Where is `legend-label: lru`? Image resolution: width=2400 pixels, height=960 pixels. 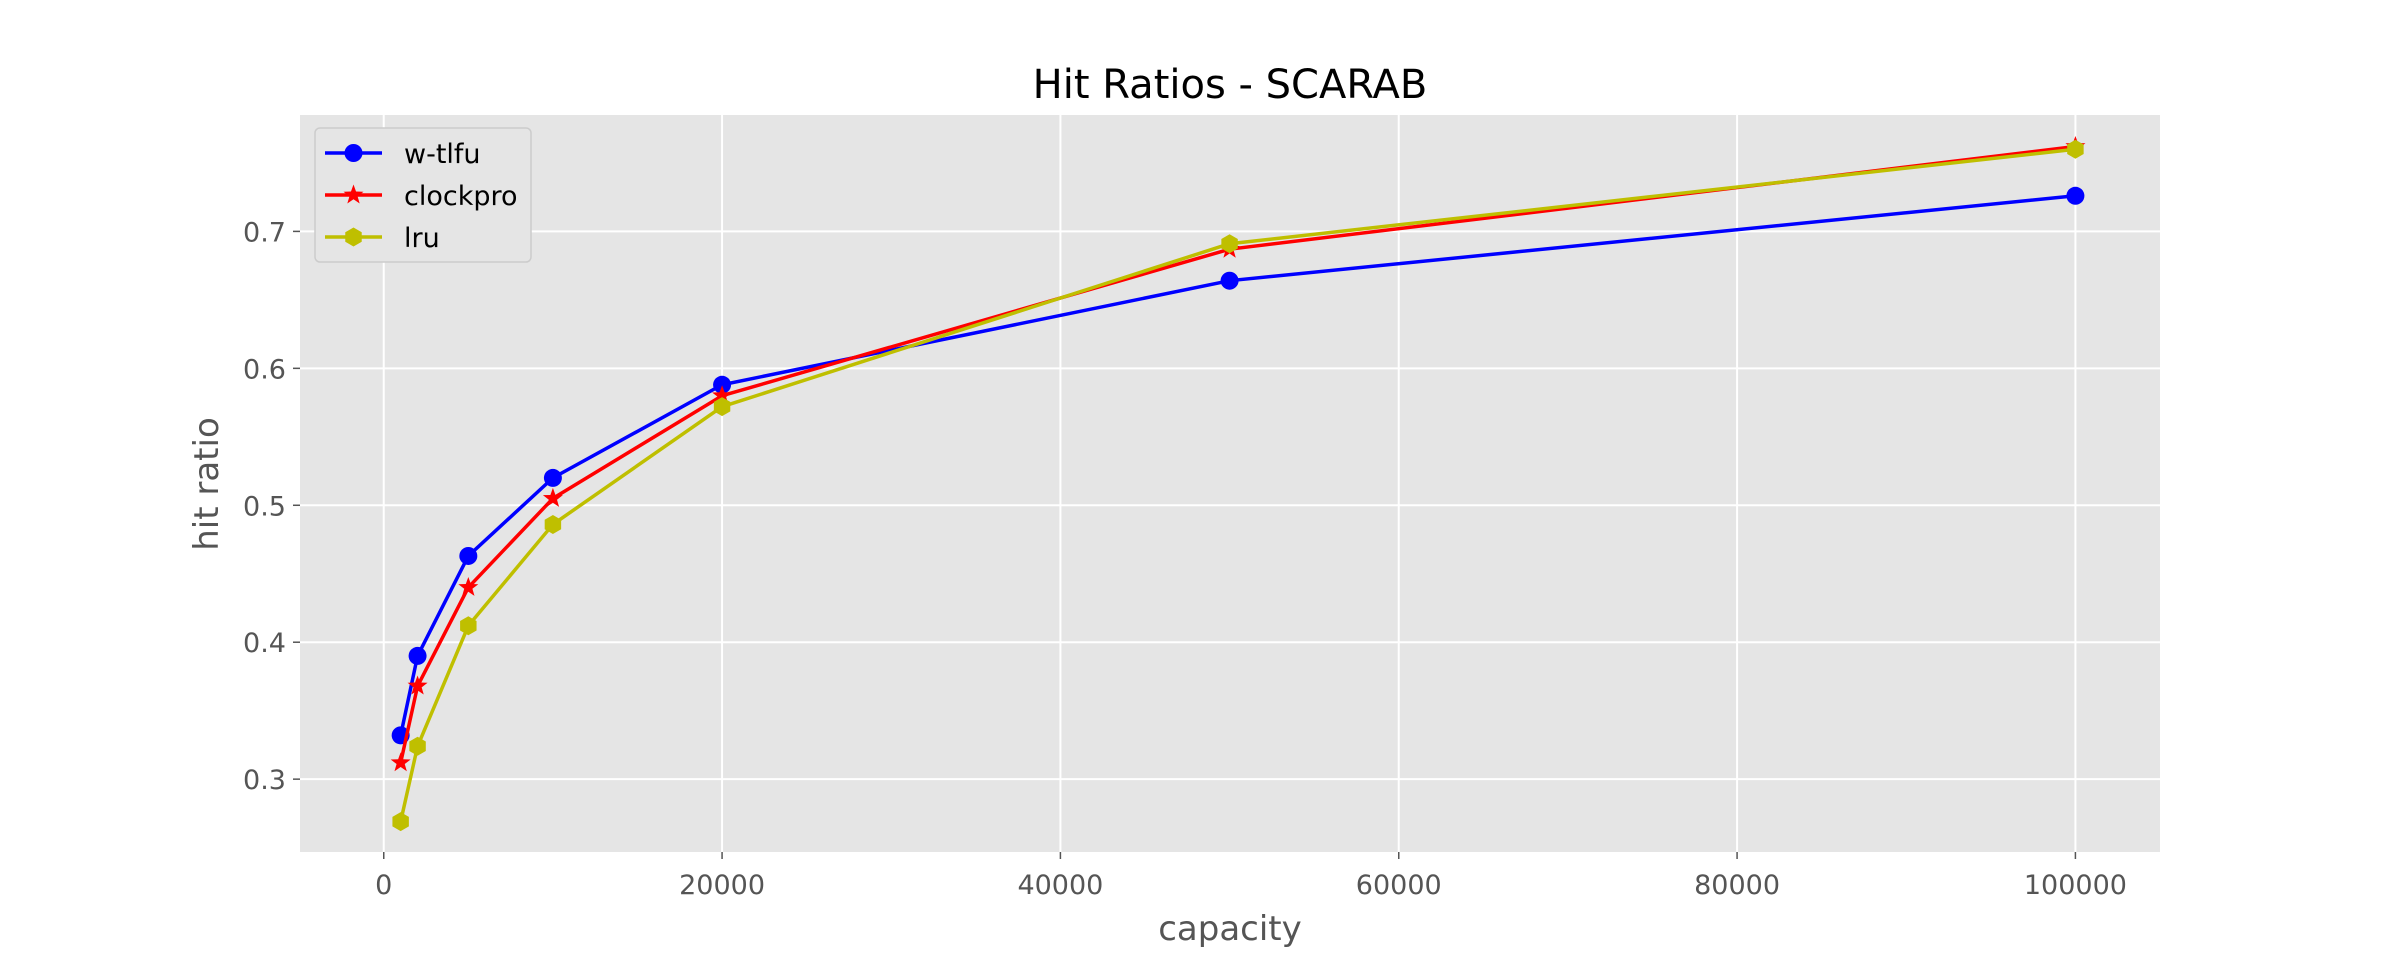 legend-label: lru is located at coordinates (422, 238).